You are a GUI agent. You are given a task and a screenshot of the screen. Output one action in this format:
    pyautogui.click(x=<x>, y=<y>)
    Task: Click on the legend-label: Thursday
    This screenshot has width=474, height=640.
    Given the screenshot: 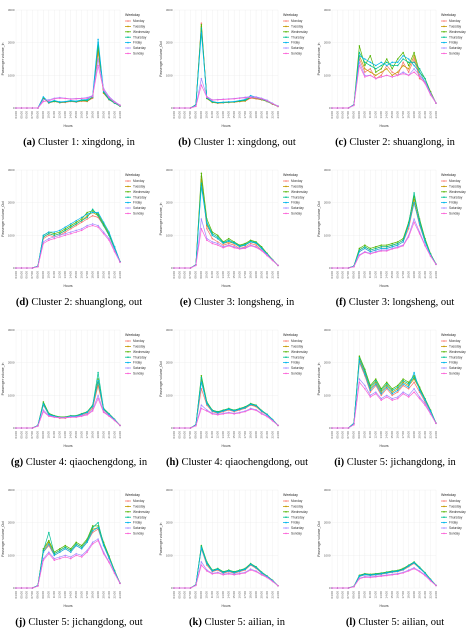 What is the action you would take?
    pyautogui.click(x=456, y=517)
    